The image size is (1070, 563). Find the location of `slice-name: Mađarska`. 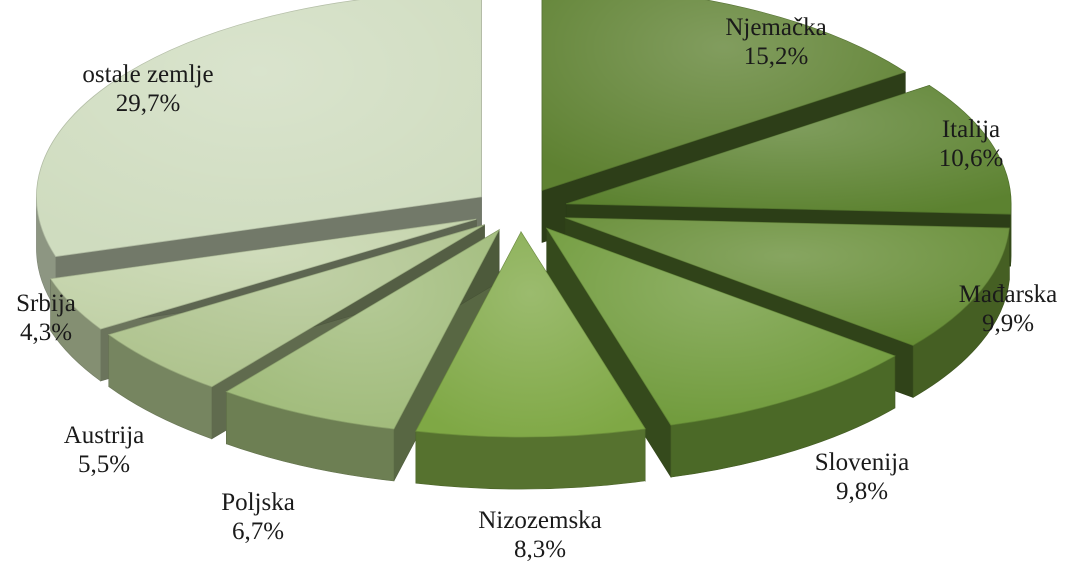

slice-name: Mađarska is located at coordinates (1008, 294).